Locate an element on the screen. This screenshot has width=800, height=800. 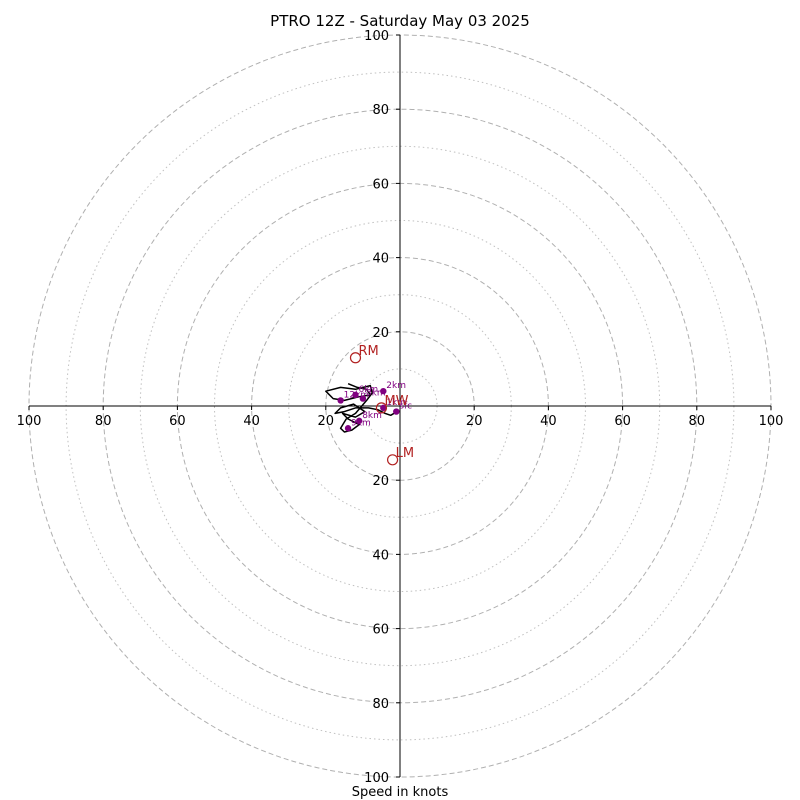
height-label-12km: 12km is located at coordinates (356, 395).